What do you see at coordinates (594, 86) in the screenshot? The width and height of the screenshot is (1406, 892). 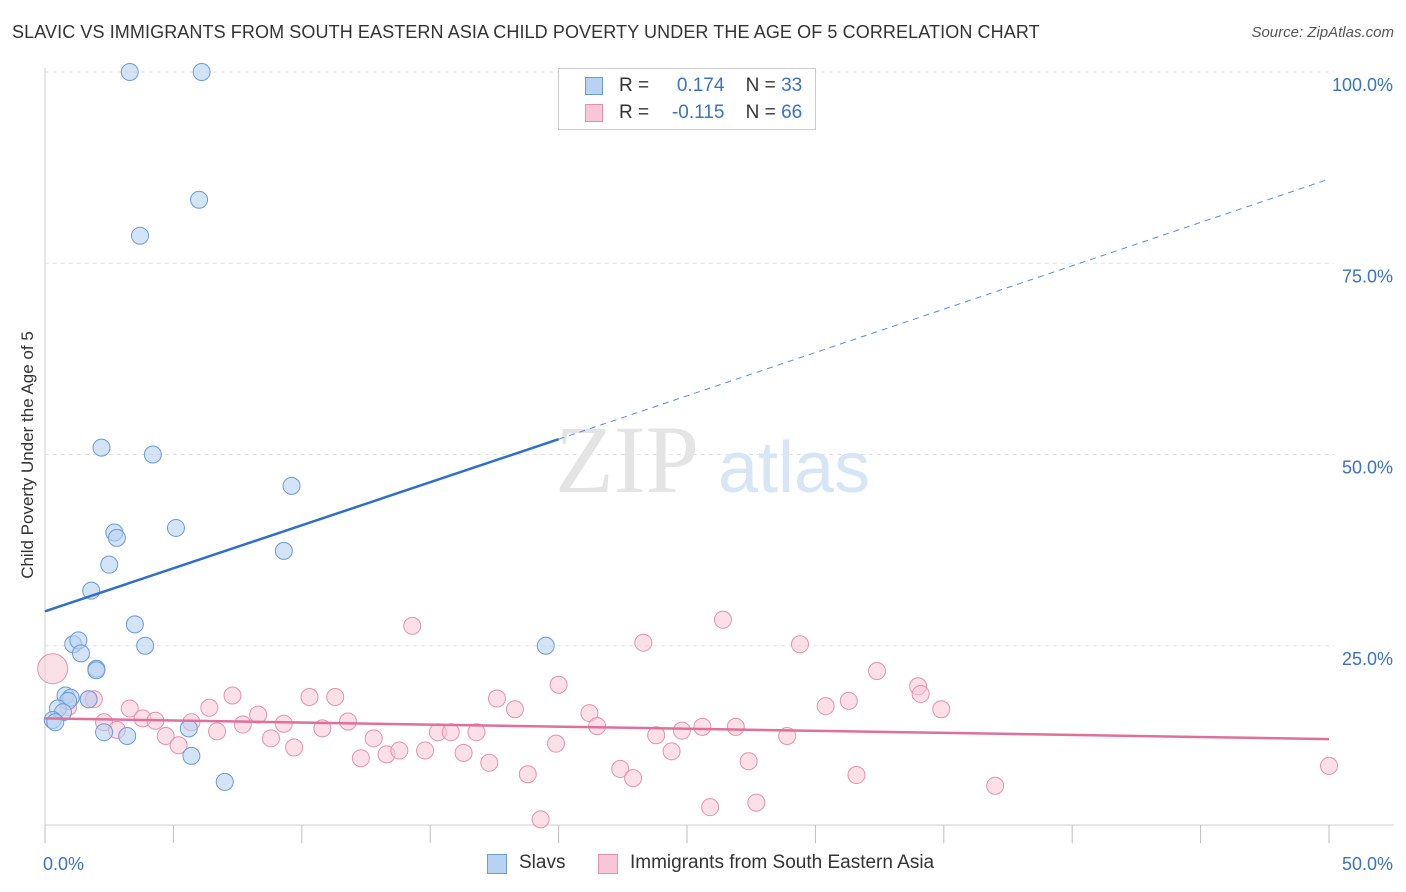 I see `slavs-swatch` at bounding box center [594, 86].